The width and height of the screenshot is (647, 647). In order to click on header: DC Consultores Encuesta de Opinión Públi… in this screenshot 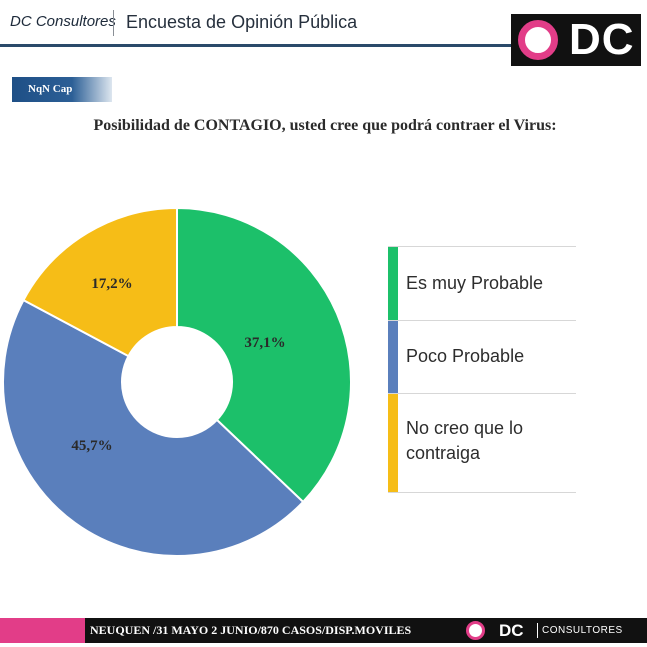, I will do `click(323, 33)`.